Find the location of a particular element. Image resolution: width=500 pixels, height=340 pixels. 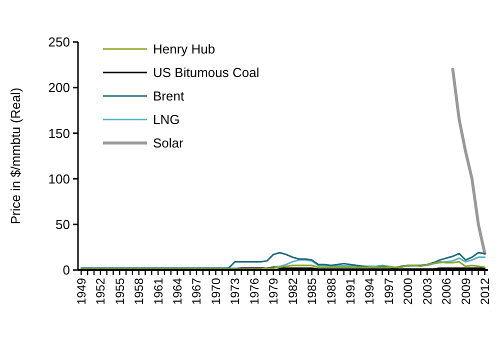

x-tick-label: 1958 is located at coordinates (139, 291).